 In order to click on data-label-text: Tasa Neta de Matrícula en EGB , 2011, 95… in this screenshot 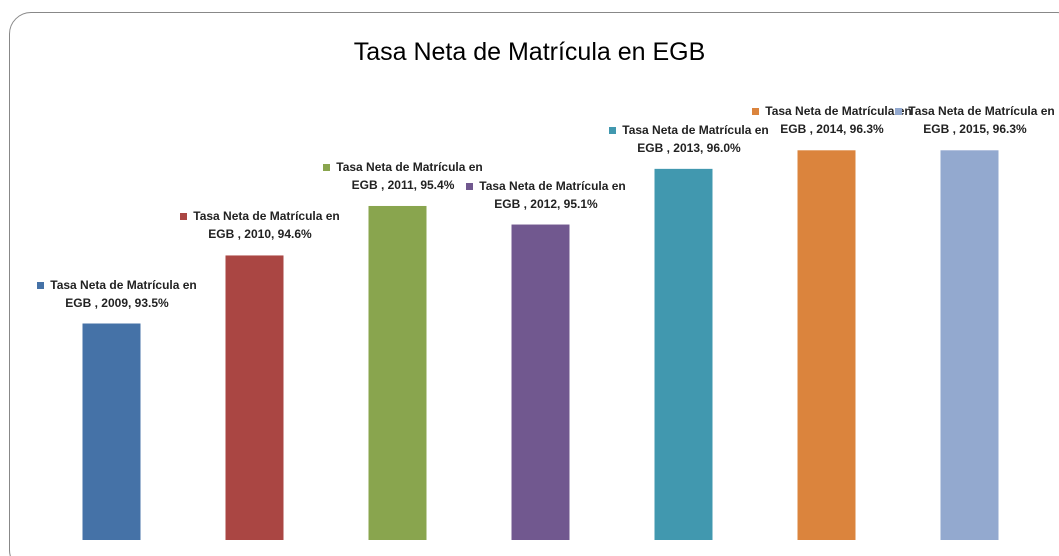, I will do `click(409, 175)`.